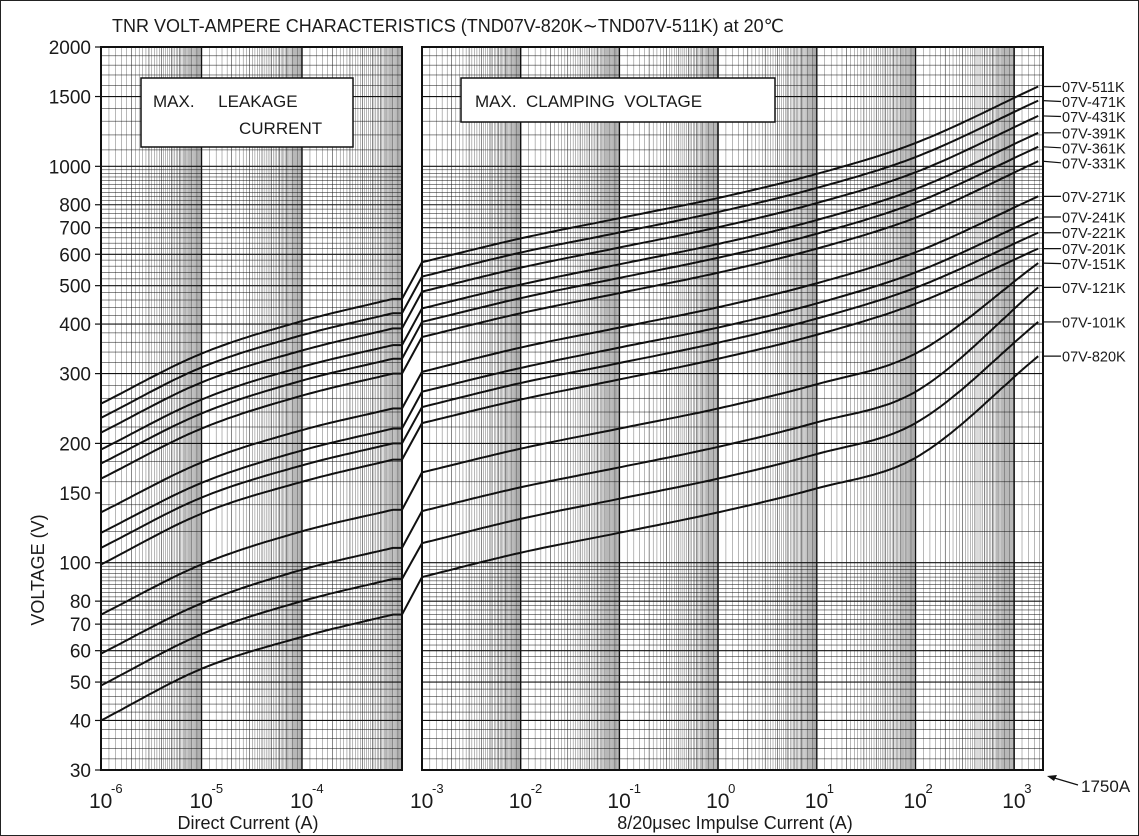 Image resolution: width=1139 pixels, height=836 pixels. Describe the element at coordinates (75, 206) in the screenshot. I see `y-tick-label: 800` at that location.